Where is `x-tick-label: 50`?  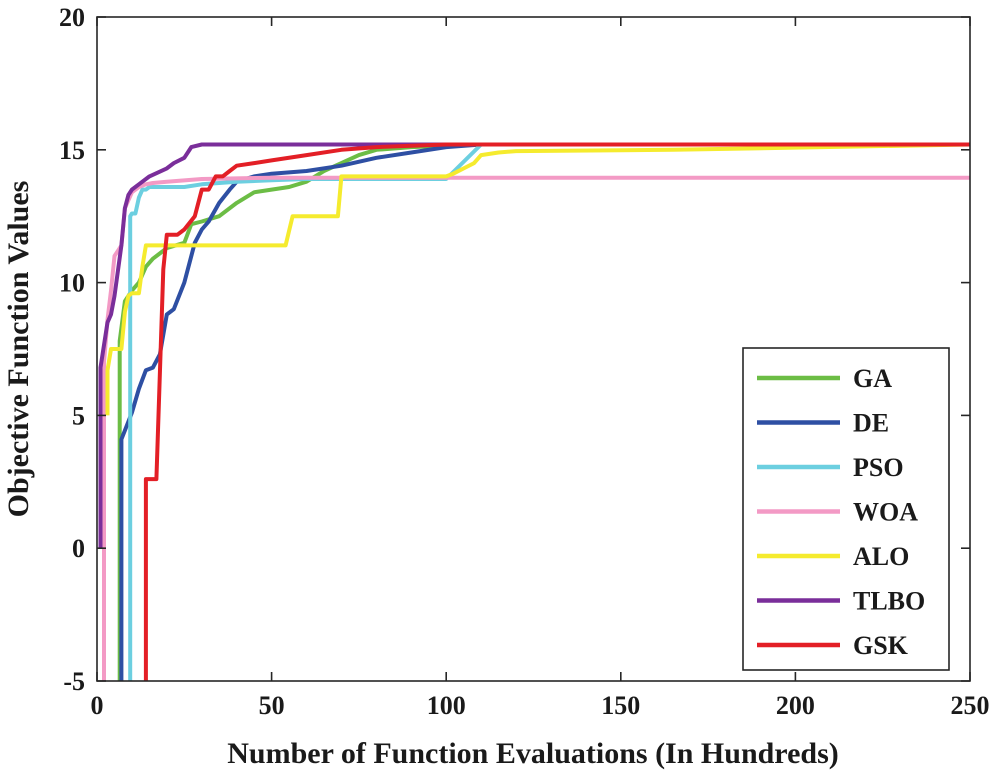 x-tick-label: 50 is located at coordinates (272, 705).